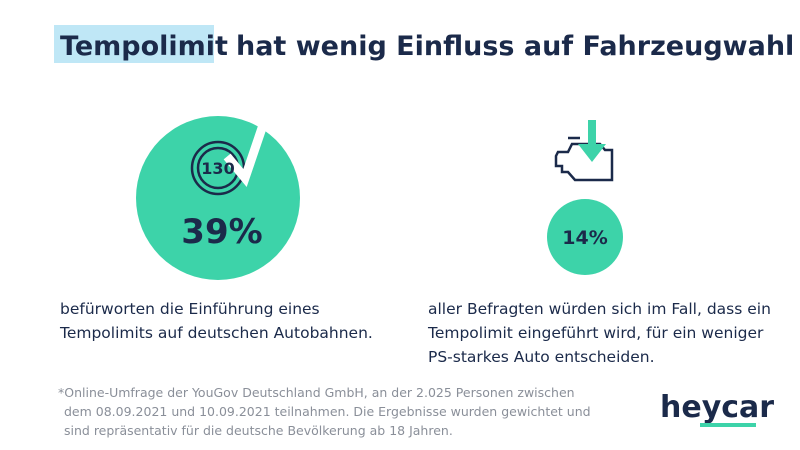  I want to click on logo: heycar, so click(717, 407).